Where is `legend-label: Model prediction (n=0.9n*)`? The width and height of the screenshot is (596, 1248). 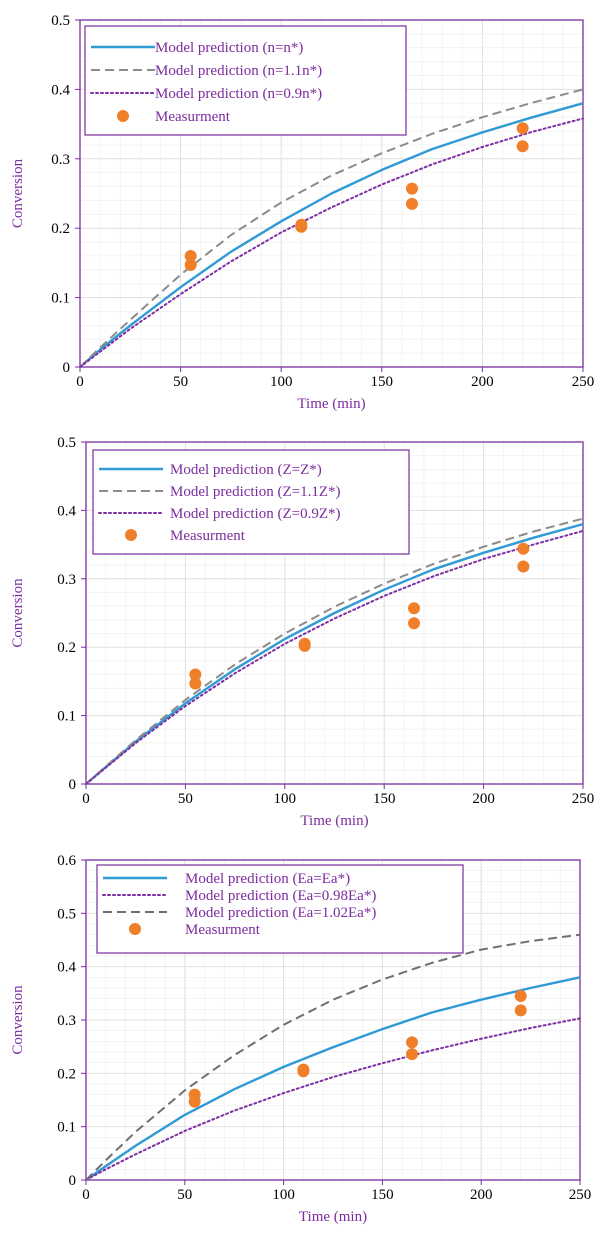
legend-label: Model prediction (n=0.9n*) is located at coordinates (238, 94).